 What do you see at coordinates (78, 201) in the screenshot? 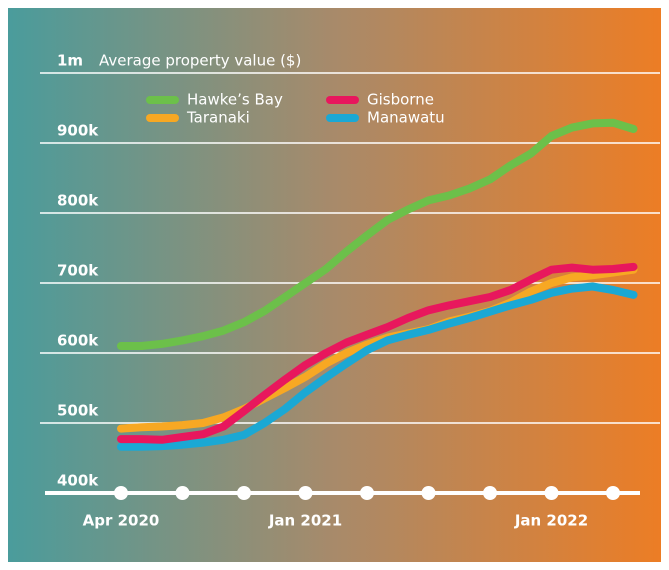
I see `y-tick-label: 800k` at bounding box center [78, 201].